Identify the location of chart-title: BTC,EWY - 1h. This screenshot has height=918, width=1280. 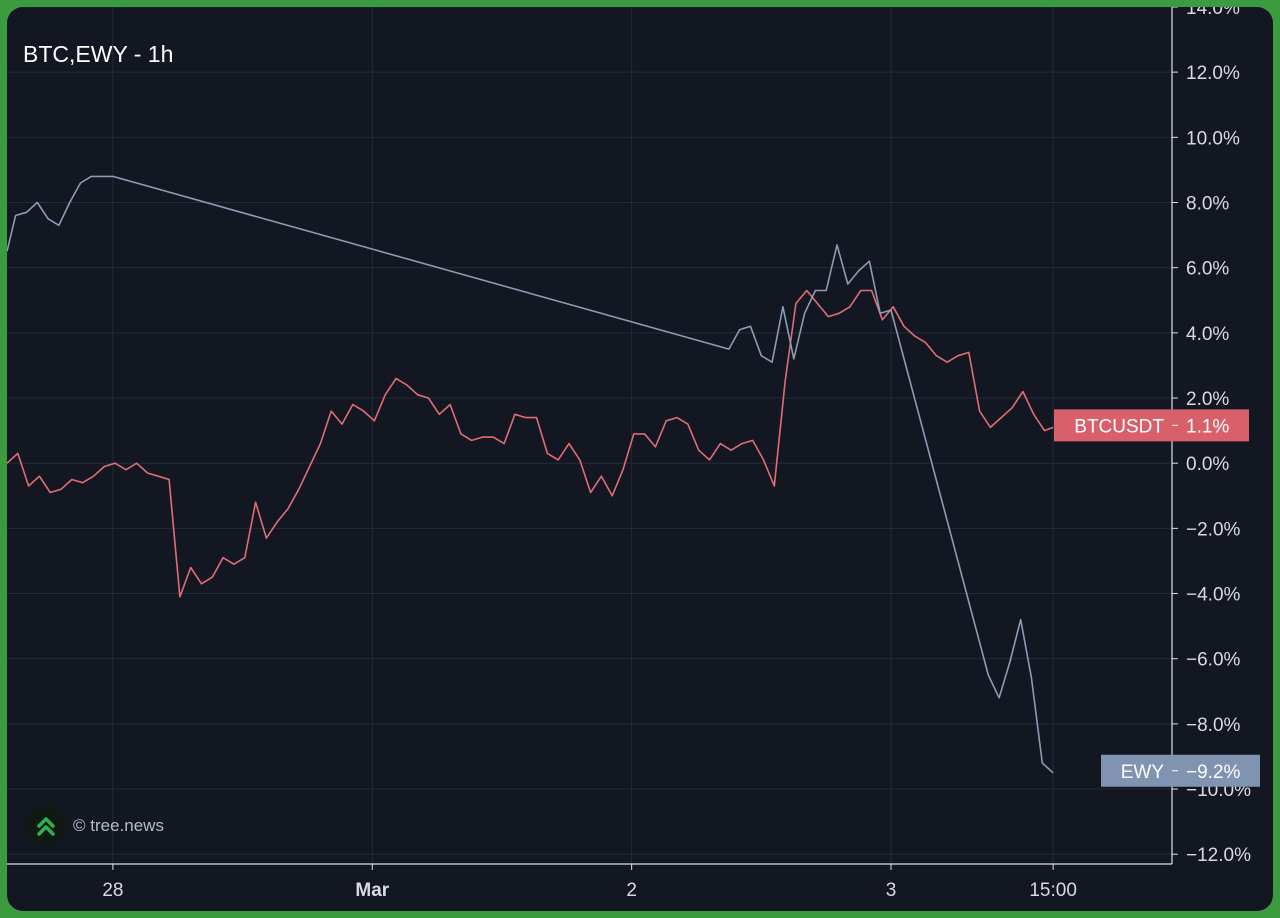
(98, 54).